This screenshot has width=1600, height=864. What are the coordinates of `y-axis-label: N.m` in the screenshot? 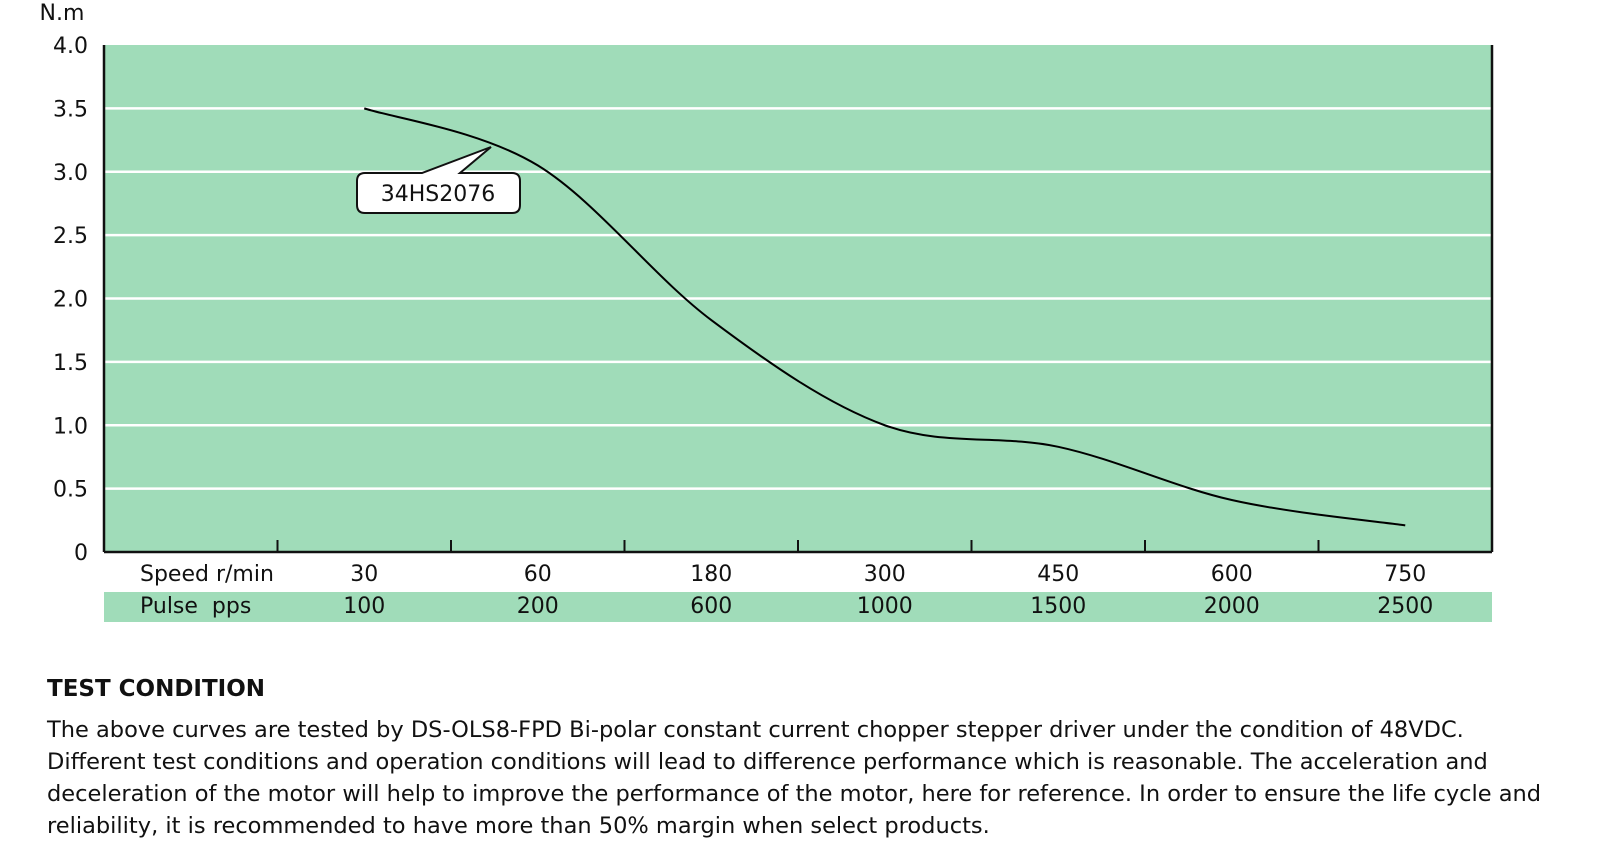 It's located at (62, 13).